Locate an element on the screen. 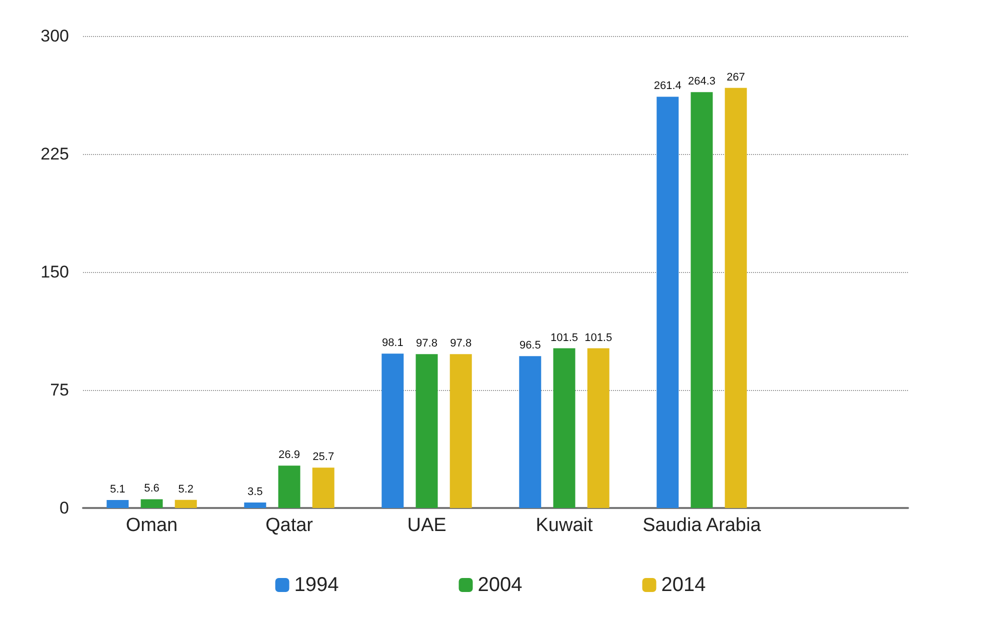  legend-label: 2004 is located at coordinates (500, 585).